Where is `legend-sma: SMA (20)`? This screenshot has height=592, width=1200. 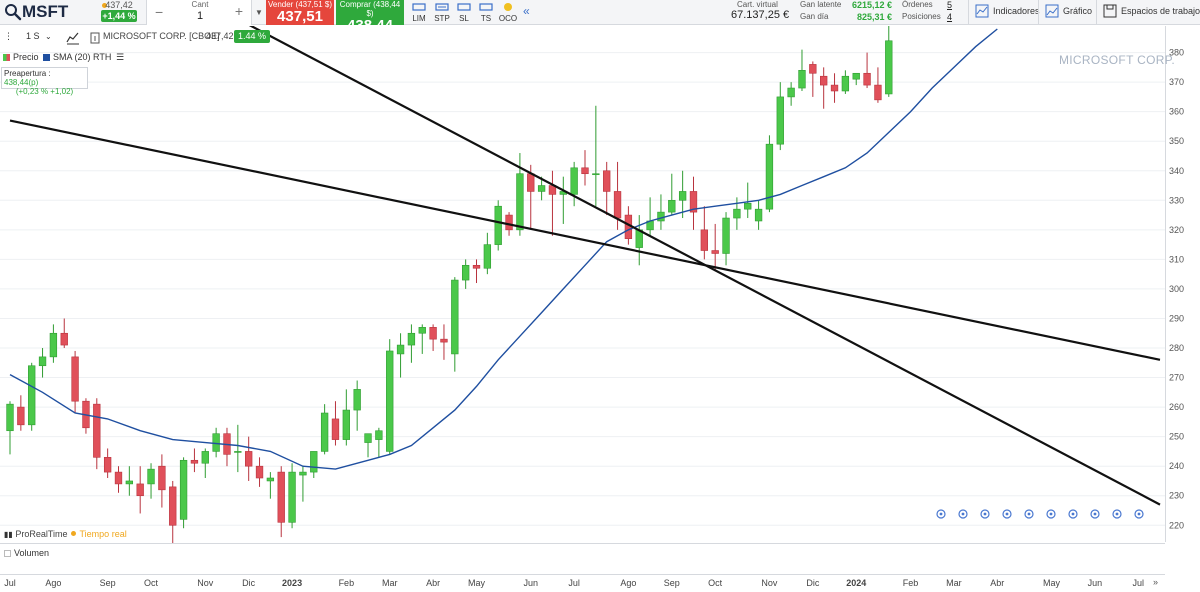
legend-sma: SMA (20) is located at coordinates (67, 58).